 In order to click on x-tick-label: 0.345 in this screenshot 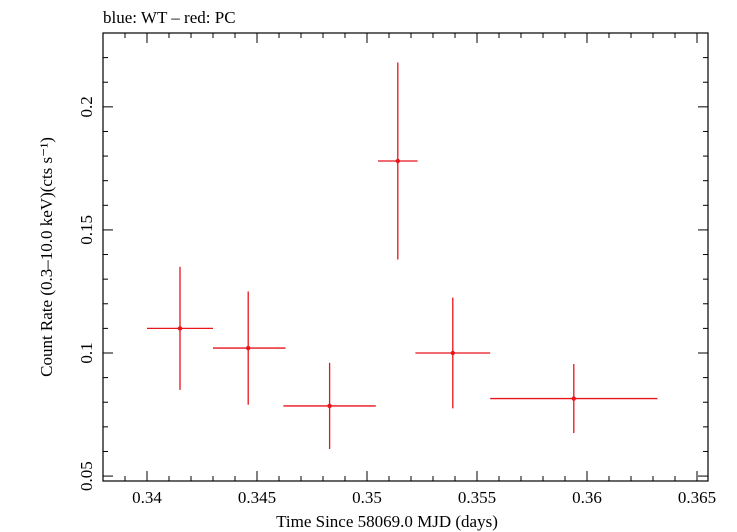, I will do `click(257, 497)`.